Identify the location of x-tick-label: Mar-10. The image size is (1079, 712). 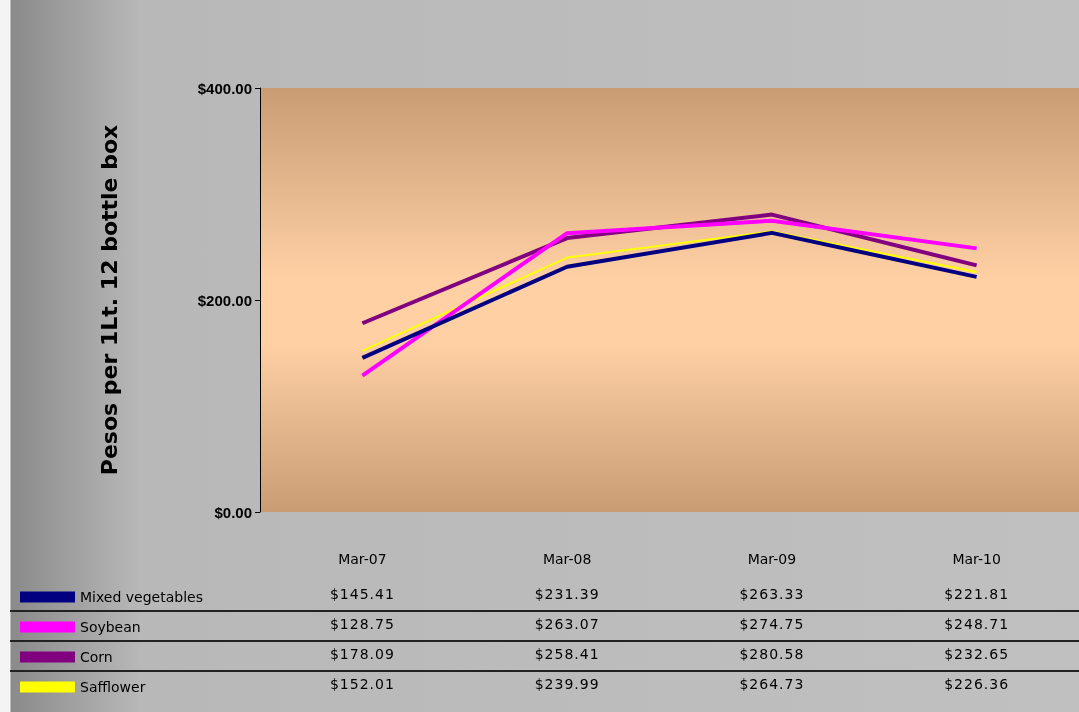
(976, 559).